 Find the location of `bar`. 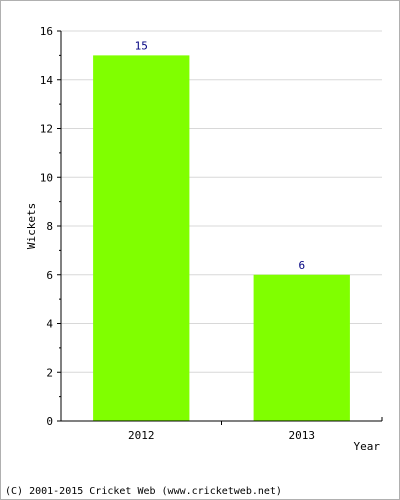

bar is located at coordinates (301, 347).